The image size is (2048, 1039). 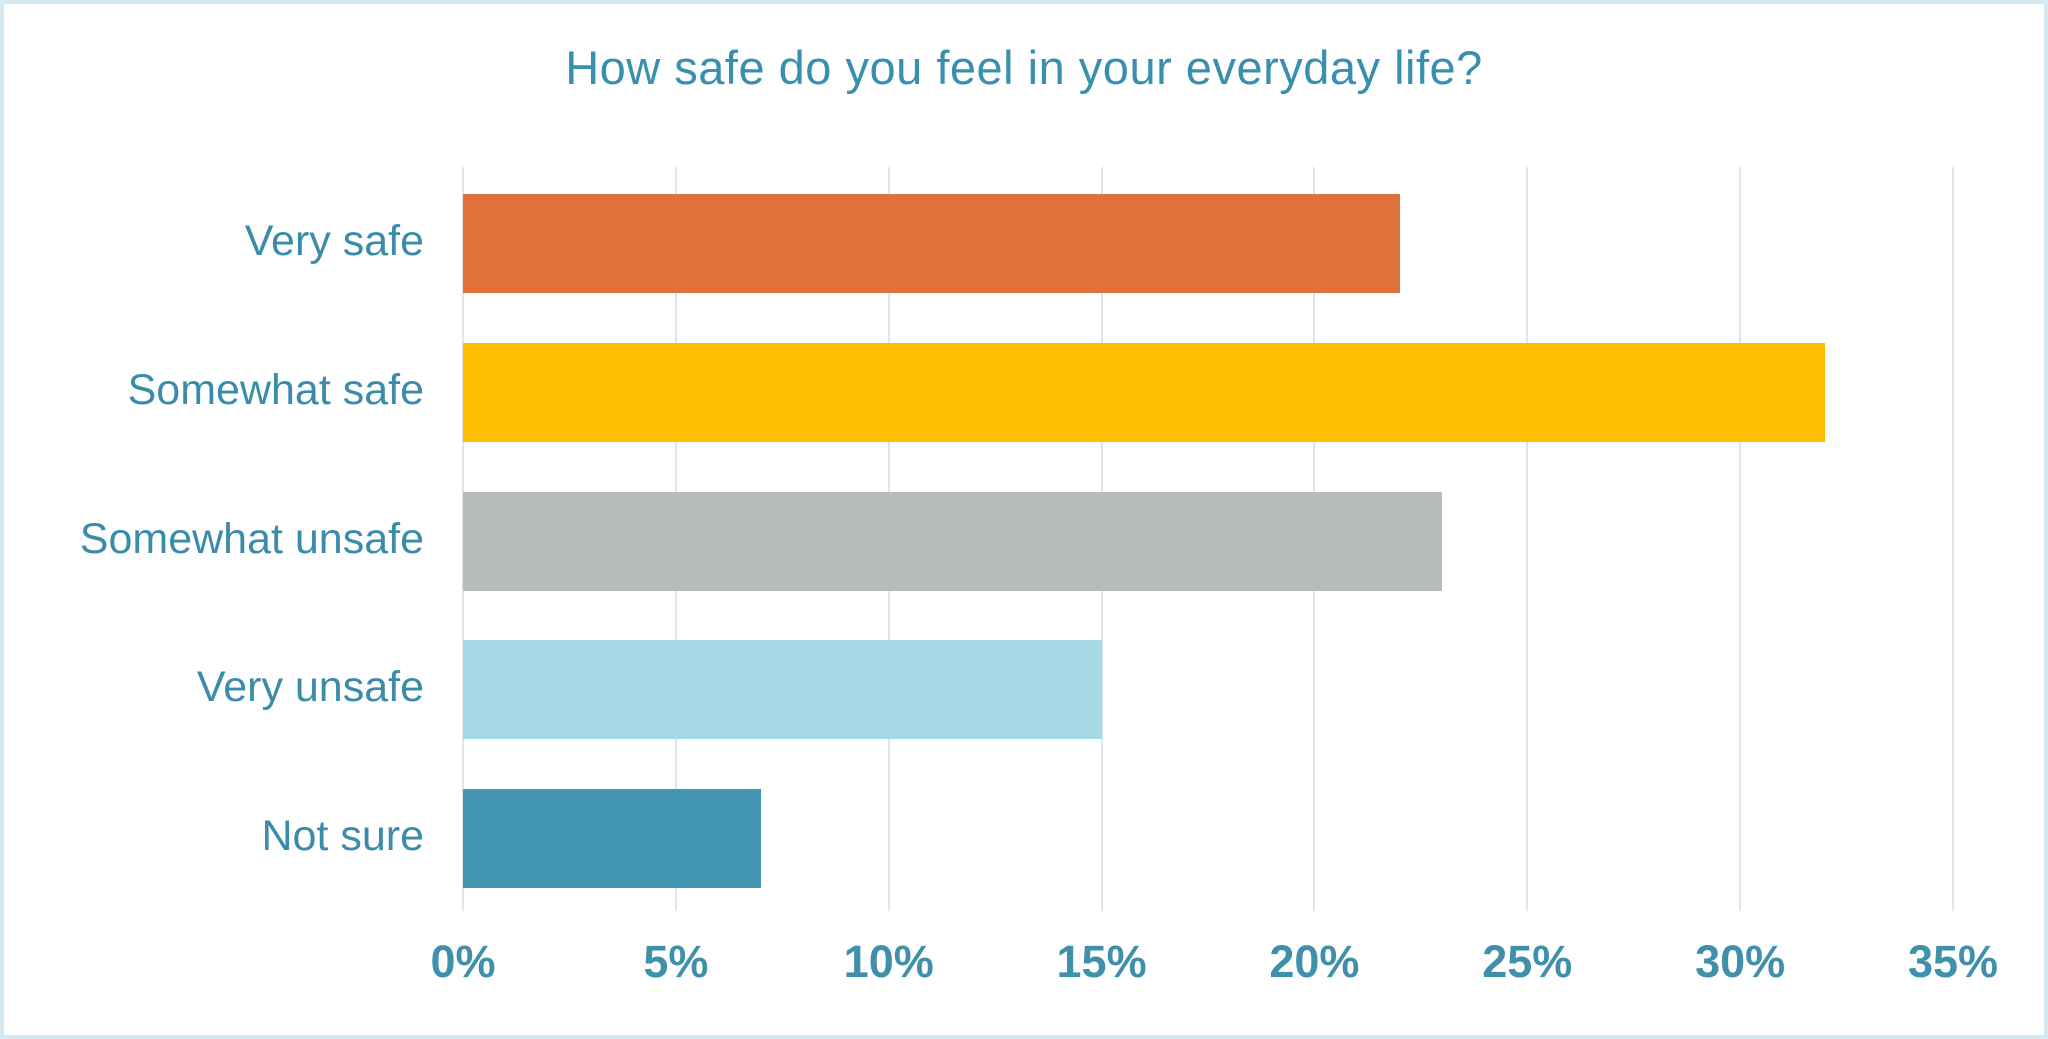 What do you see at coordinates (1314, 961) in the screenshot?
I see `x-tick-20%: 20%` at bounding box center [1314, 961].